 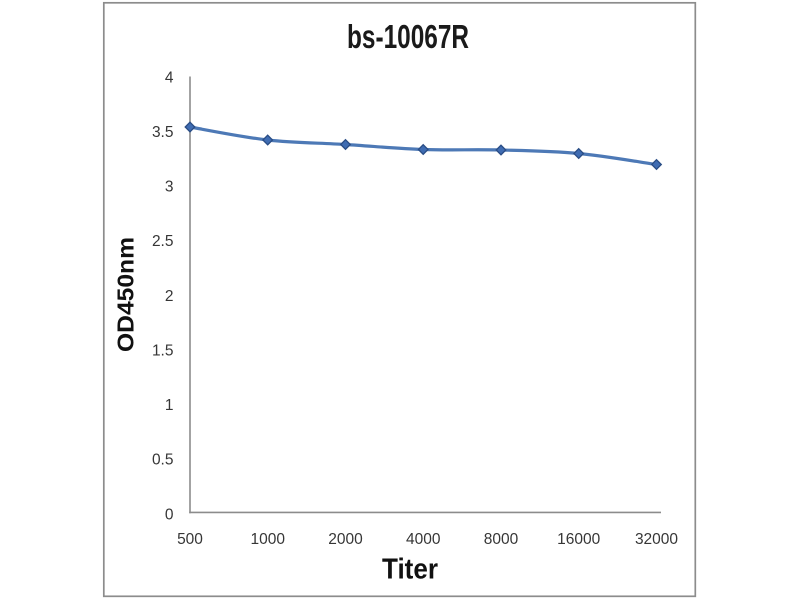 I want to click on svg-text: 2000, so click(x=345, y=539).